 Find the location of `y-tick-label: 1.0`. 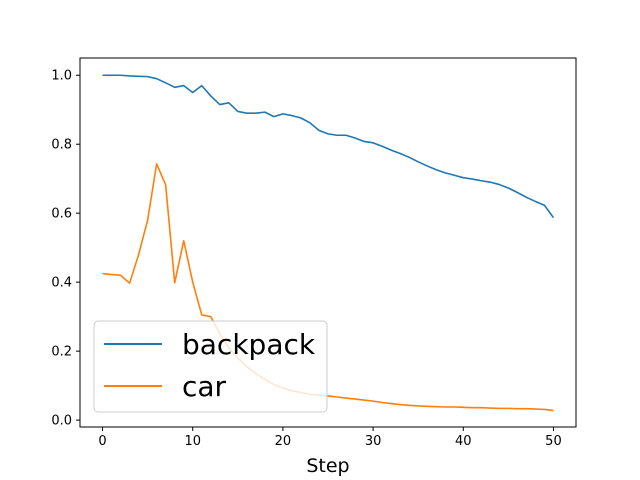

y-tick-label: 1.0 is located at coordinates (61, 76).